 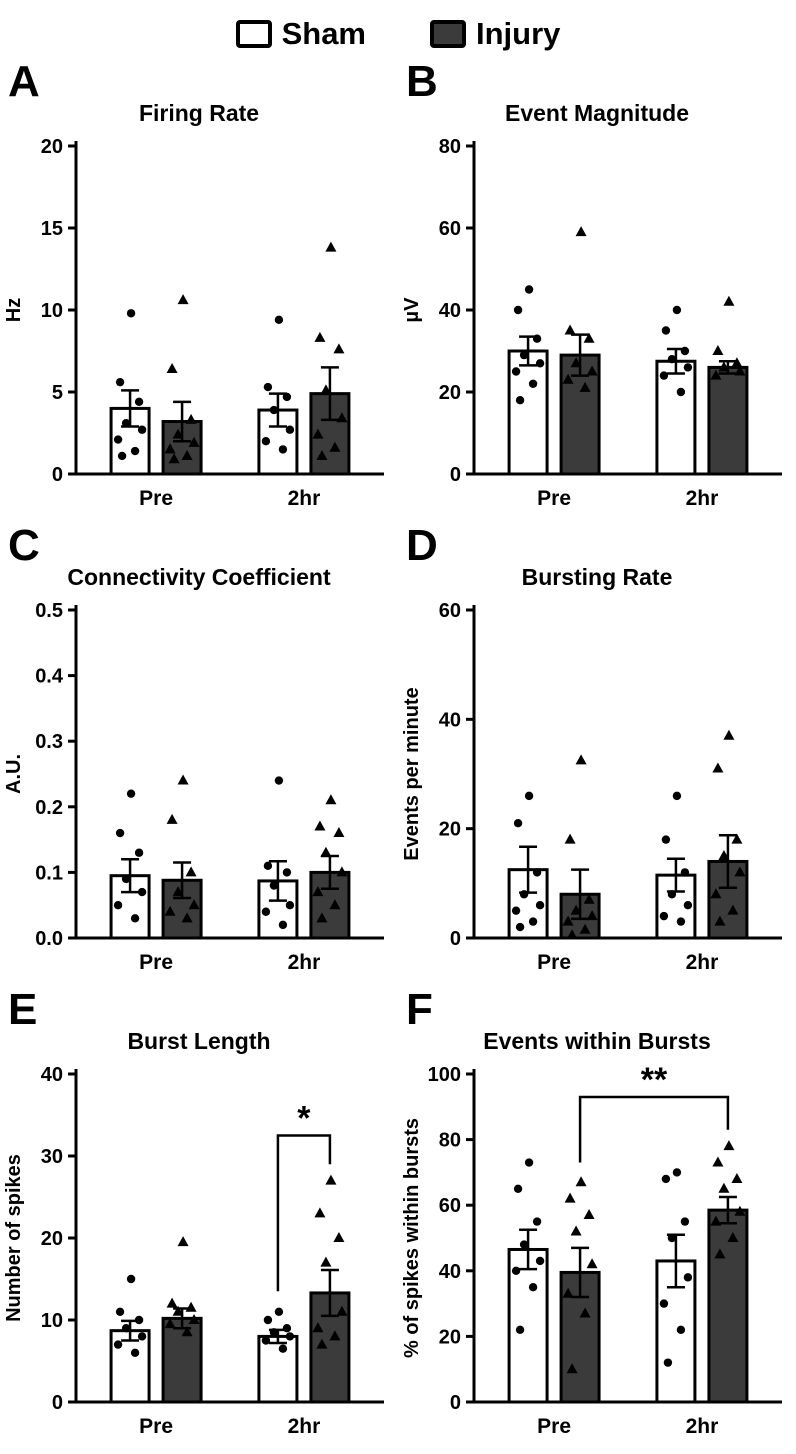 What do you see at coordinates (728, 420) in the screenshot?
I see `bar-injury-2hr` at bounding box center [728, 420].